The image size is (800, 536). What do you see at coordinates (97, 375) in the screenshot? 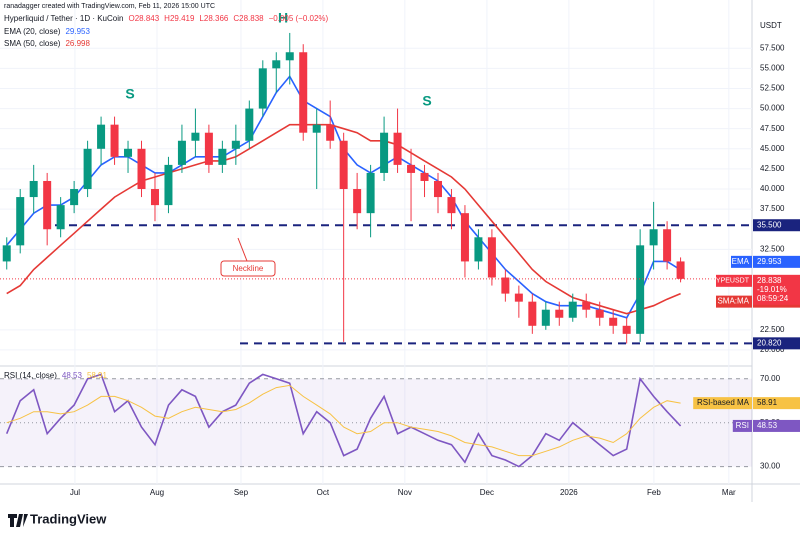
I see `rsi-legend-value: 58.91` at bounding box center [97, 375].